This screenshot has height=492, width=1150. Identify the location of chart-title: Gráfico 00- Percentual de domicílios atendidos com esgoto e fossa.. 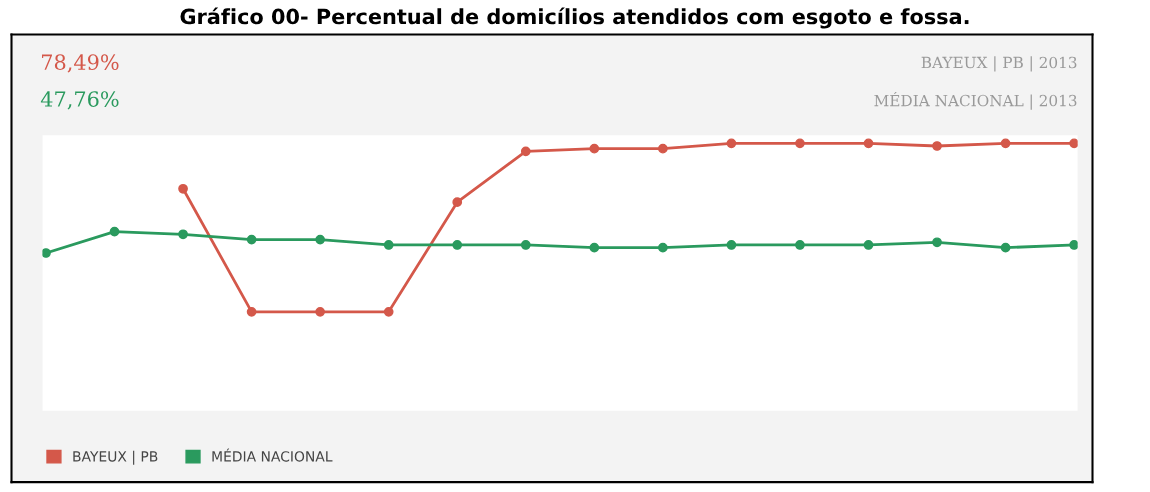
(574, 18).